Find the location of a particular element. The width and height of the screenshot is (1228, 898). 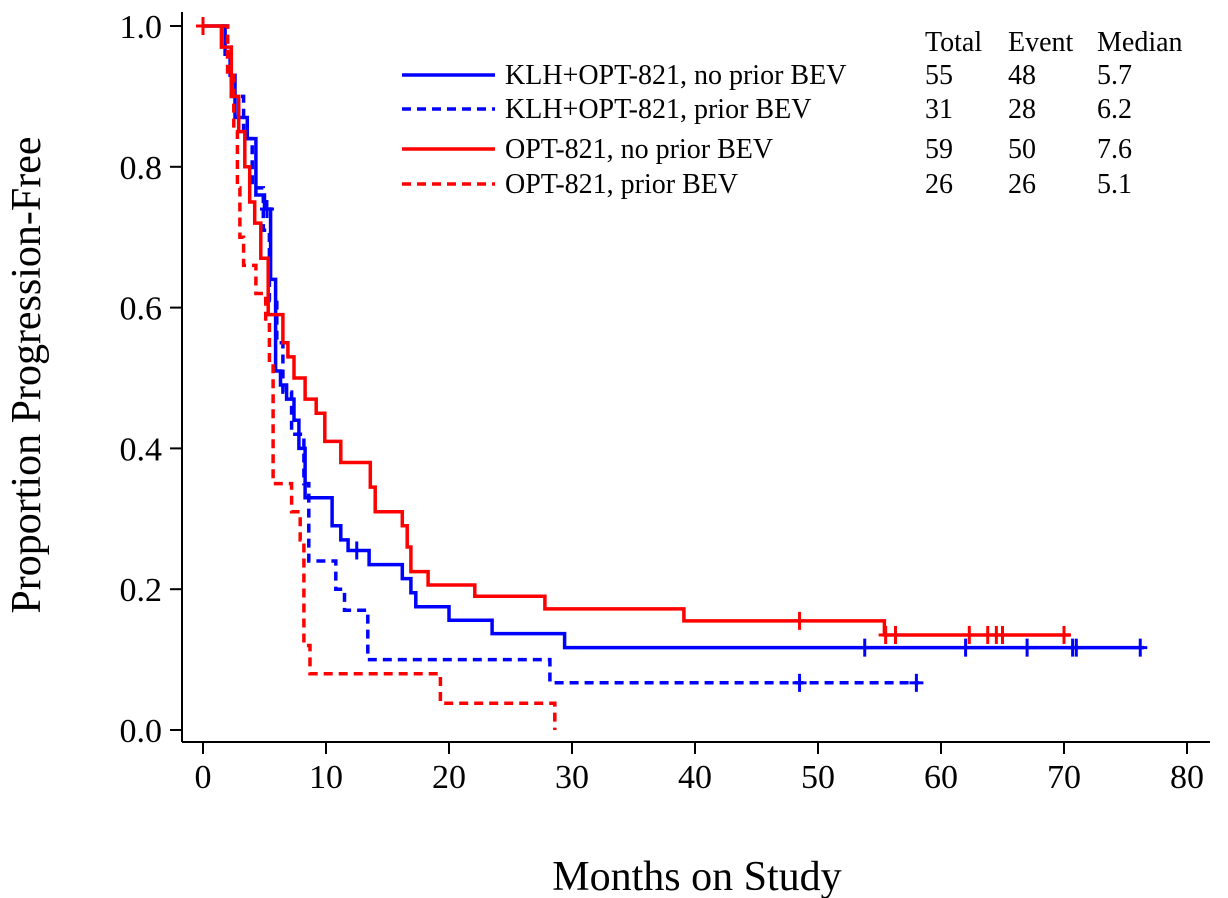

legend-median-value: 6.2 is located at coordinates (1114, 109).